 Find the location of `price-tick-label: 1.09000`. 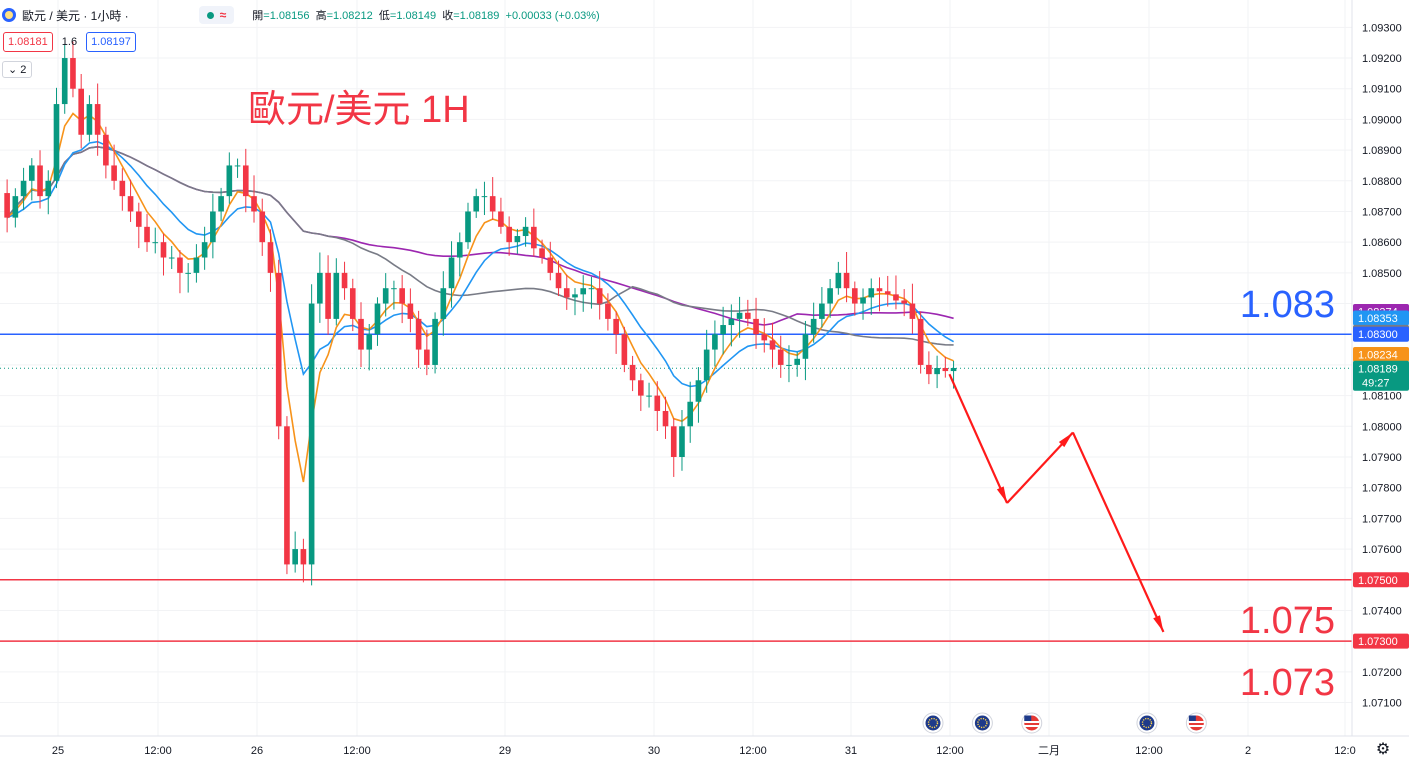

price-tick-label: 1.09000 is located at coordinates (1382, 120).